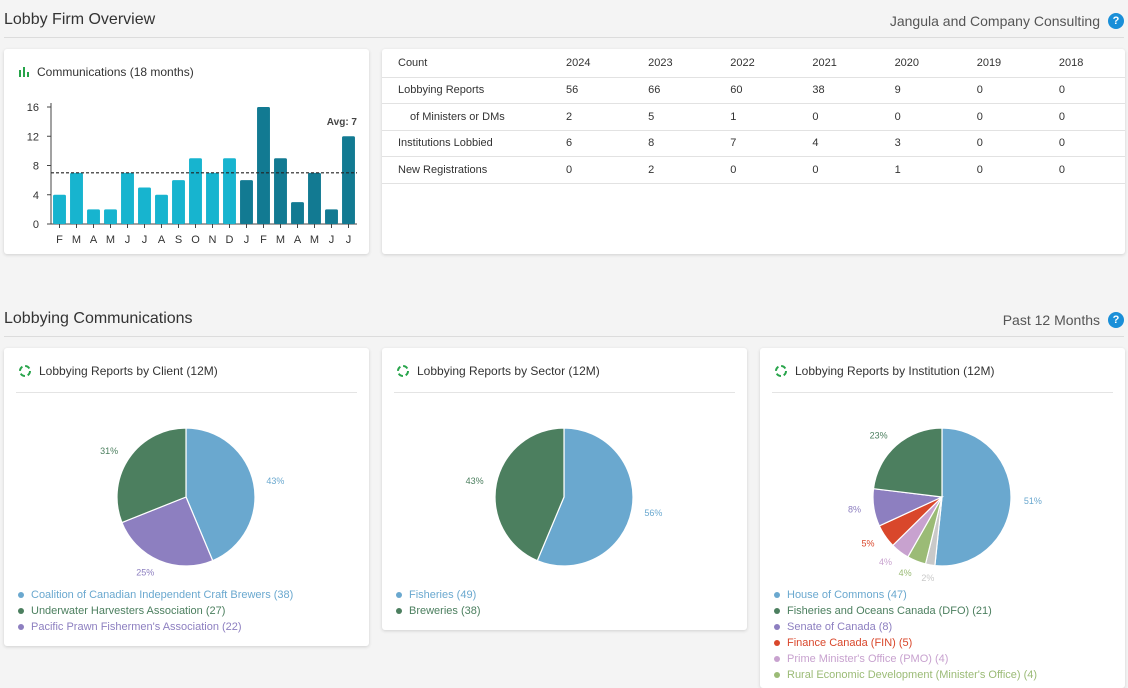  What do you see at coordinates (445, 611) in the screenshot?
I see `legend-label: Breweries (38)` at bounding box center [445, 611].